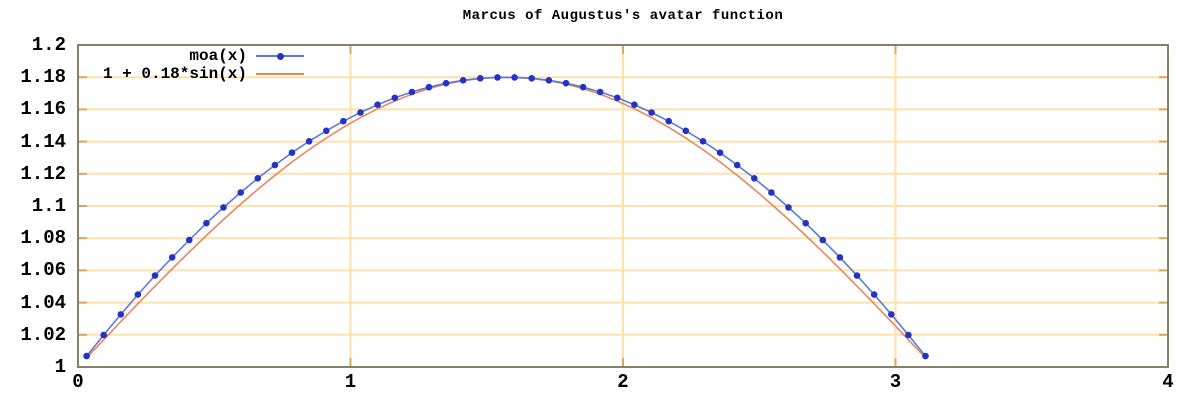 The height and width of the screenshot is (400, 1200). What do you see at coordinates (43, 302) in the screenshot?
I see `y-tick-label: 1.04` at bounding box center [43, 302].